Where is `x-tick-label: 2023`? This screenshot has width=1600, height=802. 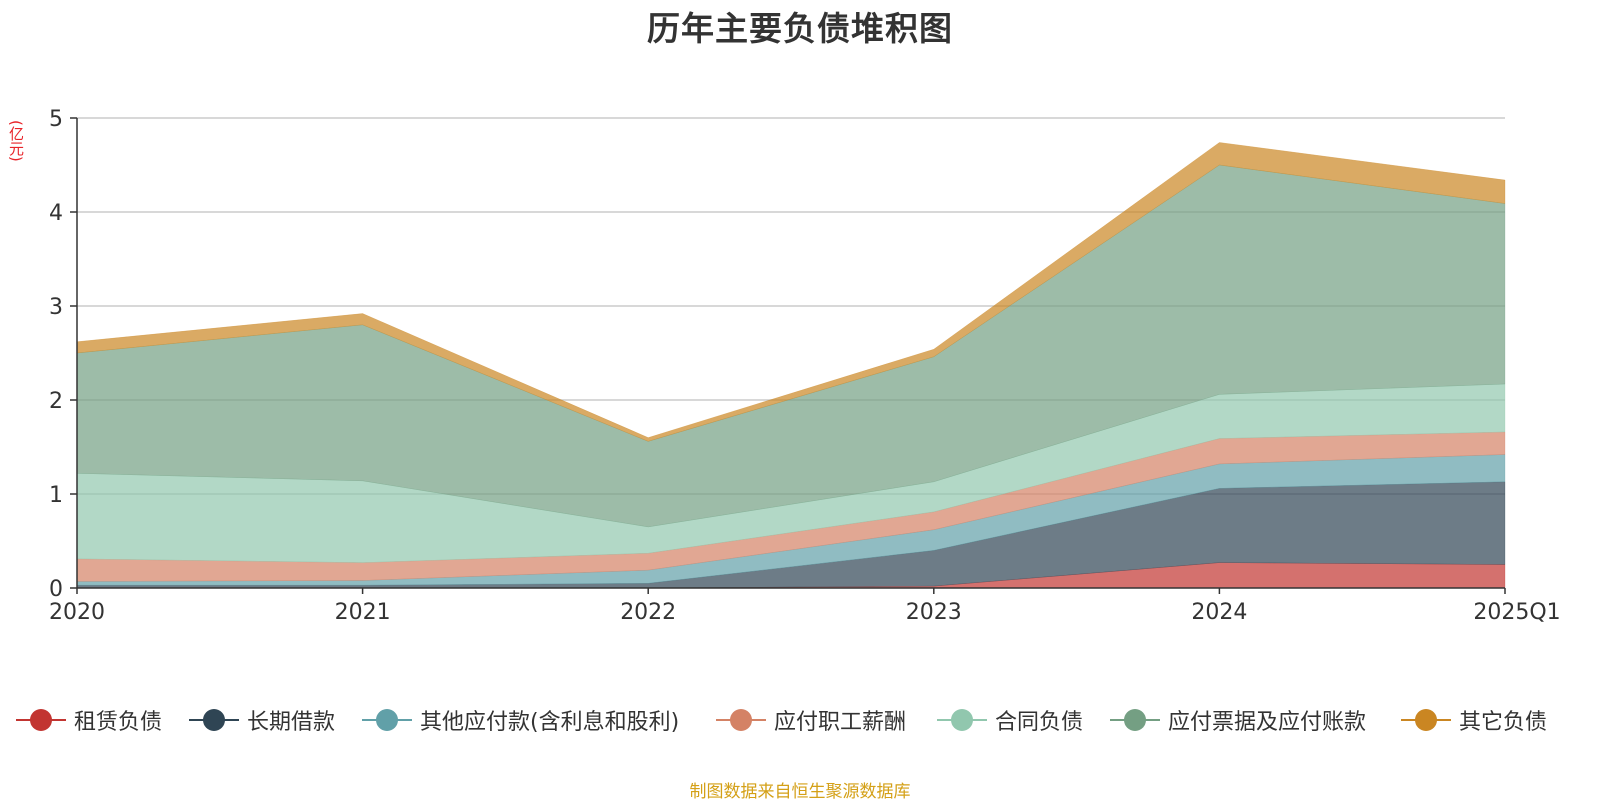
x-tick-label: 2023 is located at coordinates (934, 612).